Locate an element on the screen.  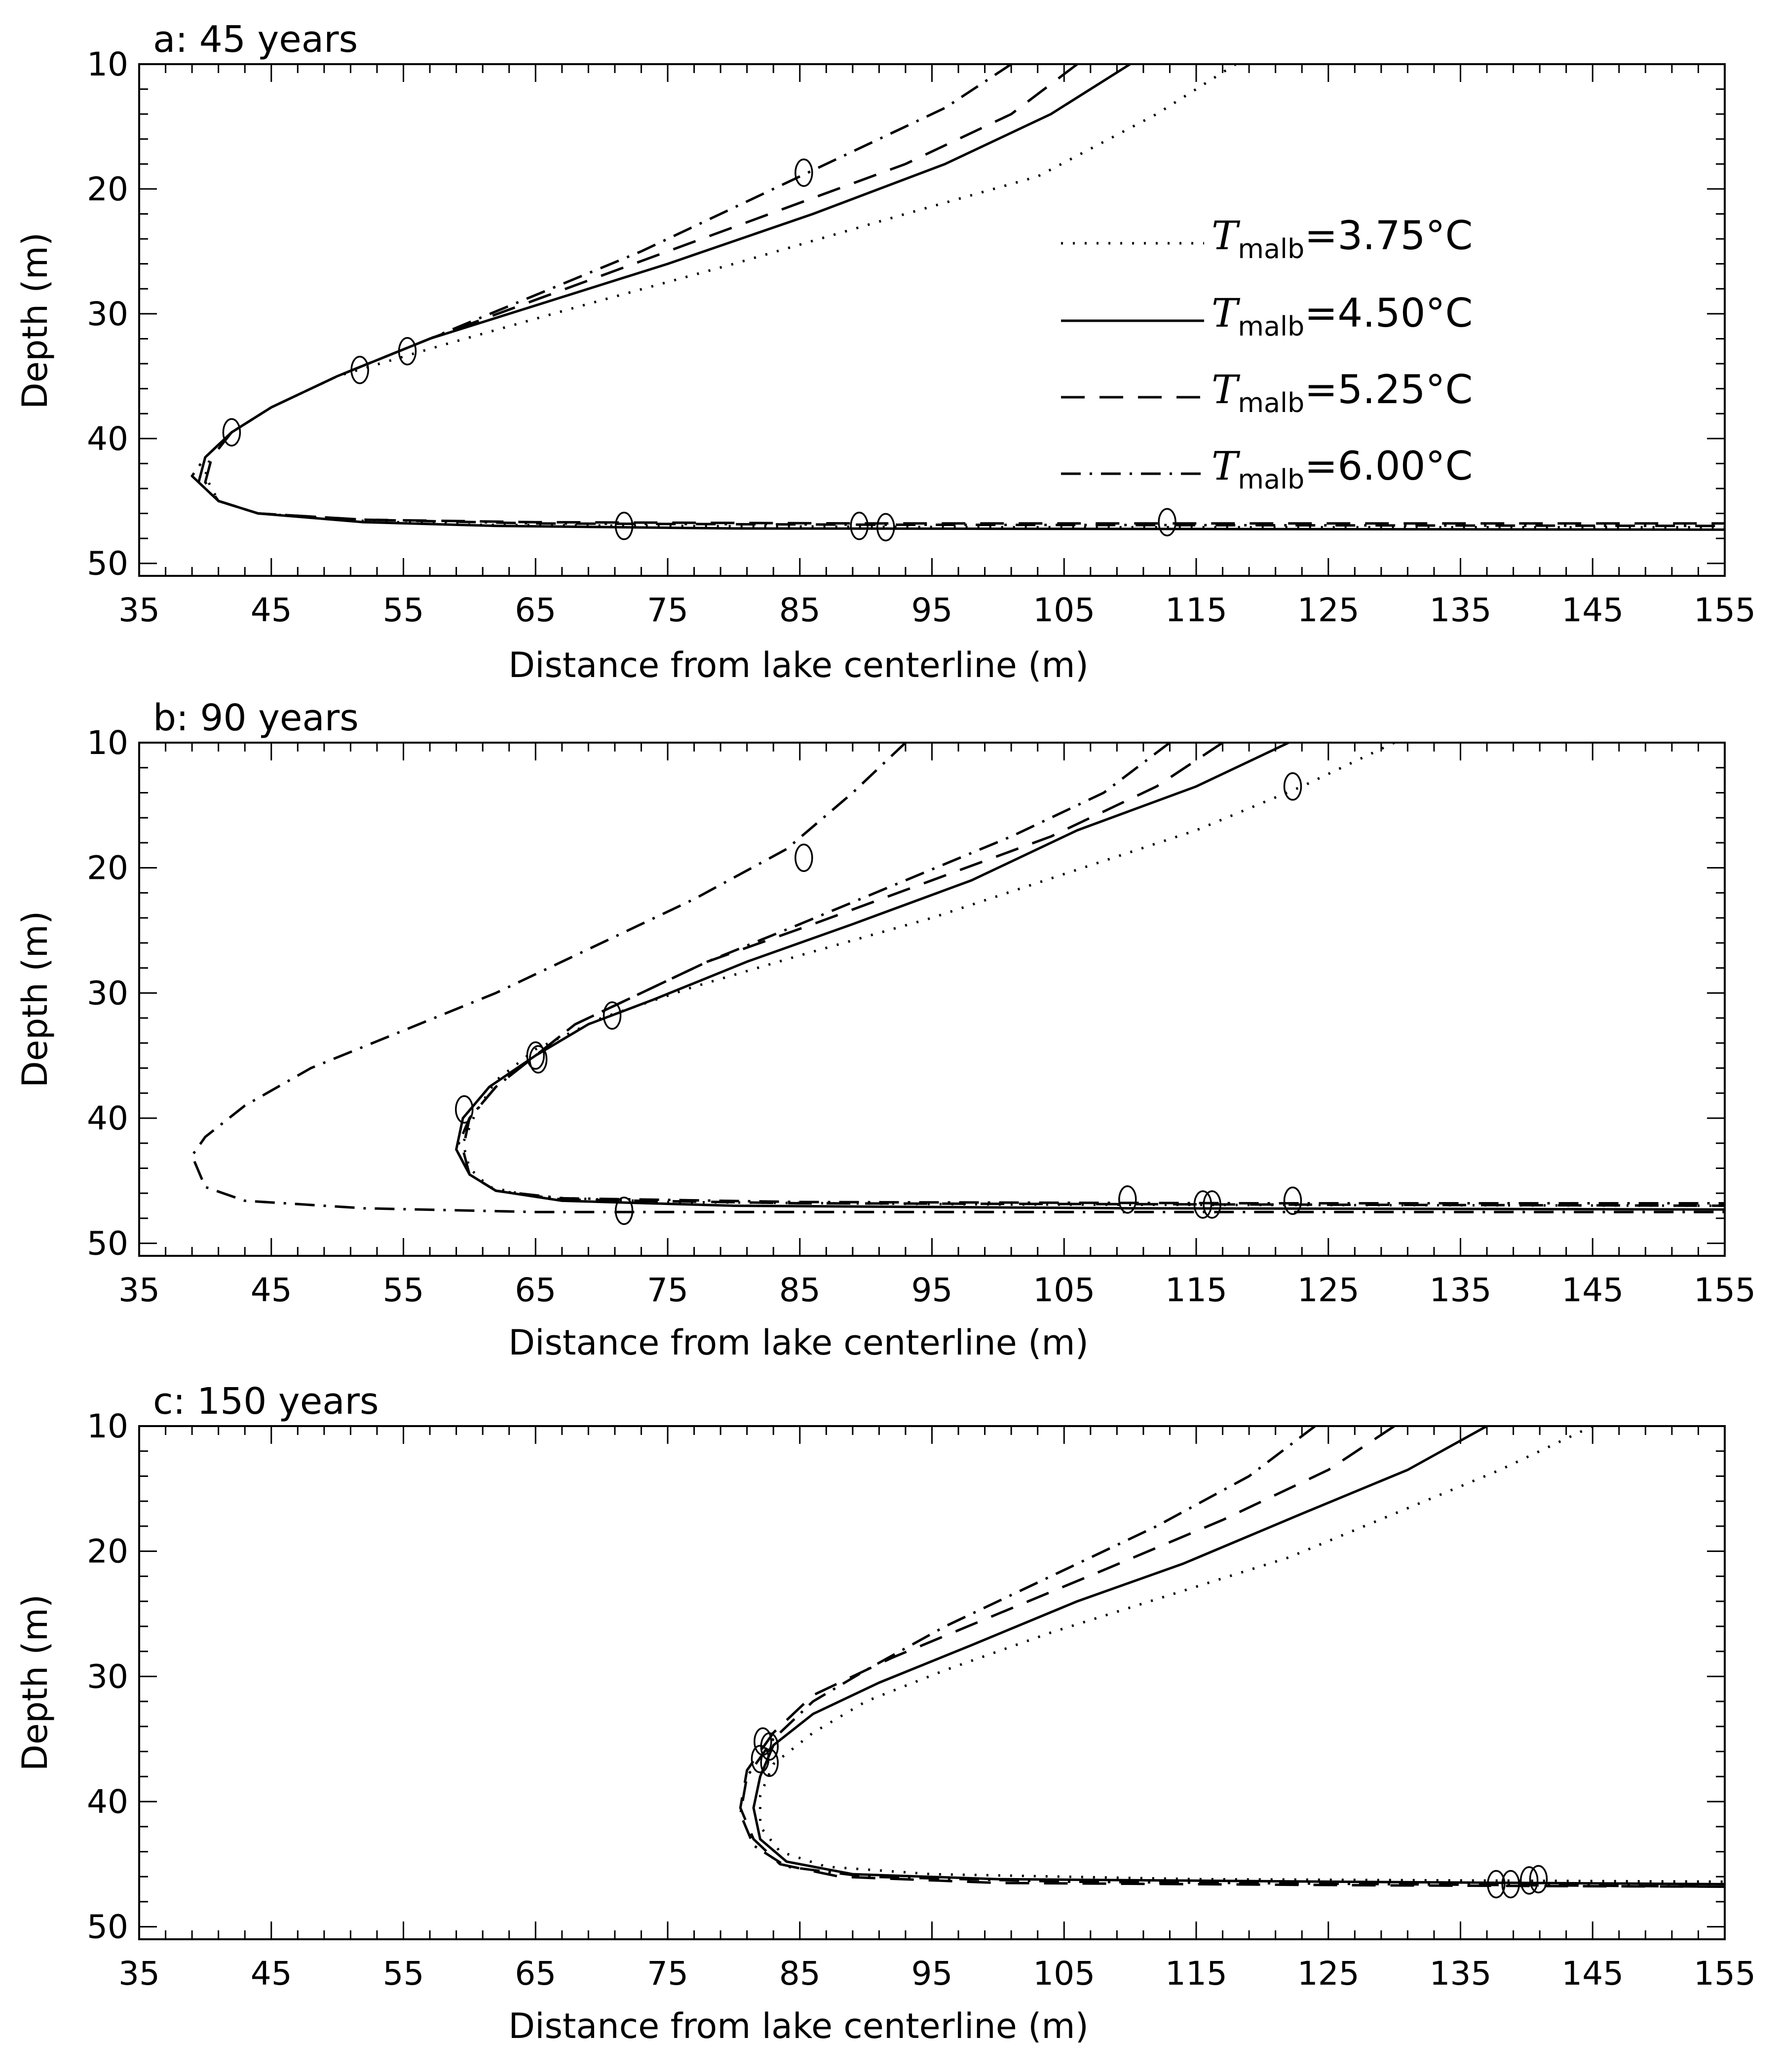
panel-a-xtick-label: 105 is located at coordinates (1064, 610).